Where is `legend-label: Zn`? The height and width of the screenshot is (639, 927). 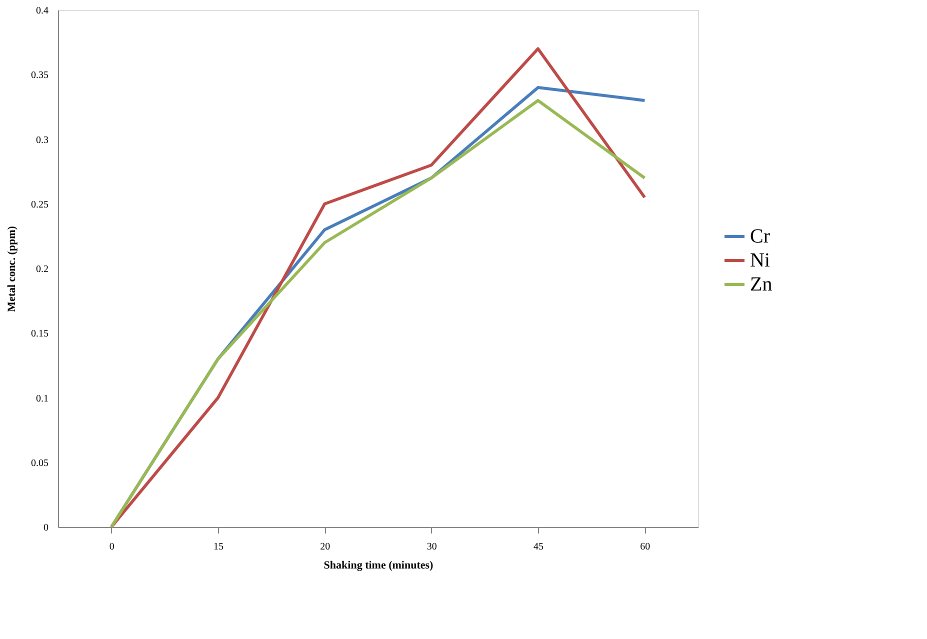 legend-label: Zn is located at coordinates (761, 285).